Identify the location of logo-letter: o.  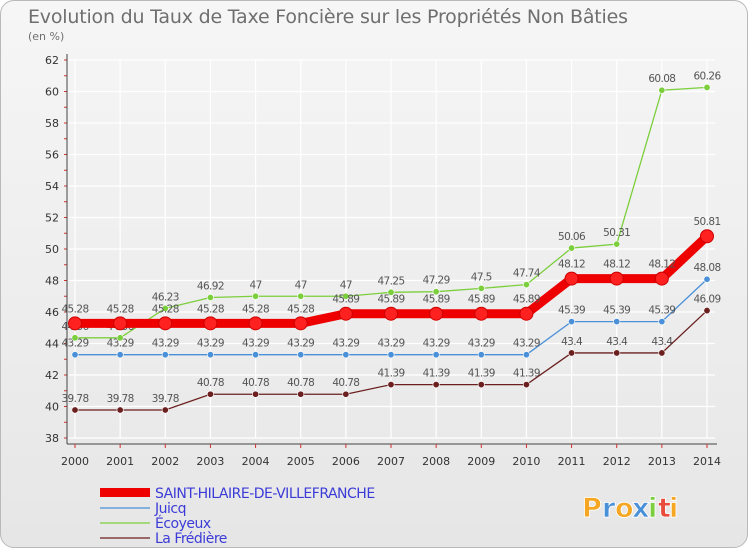
(624, 508).